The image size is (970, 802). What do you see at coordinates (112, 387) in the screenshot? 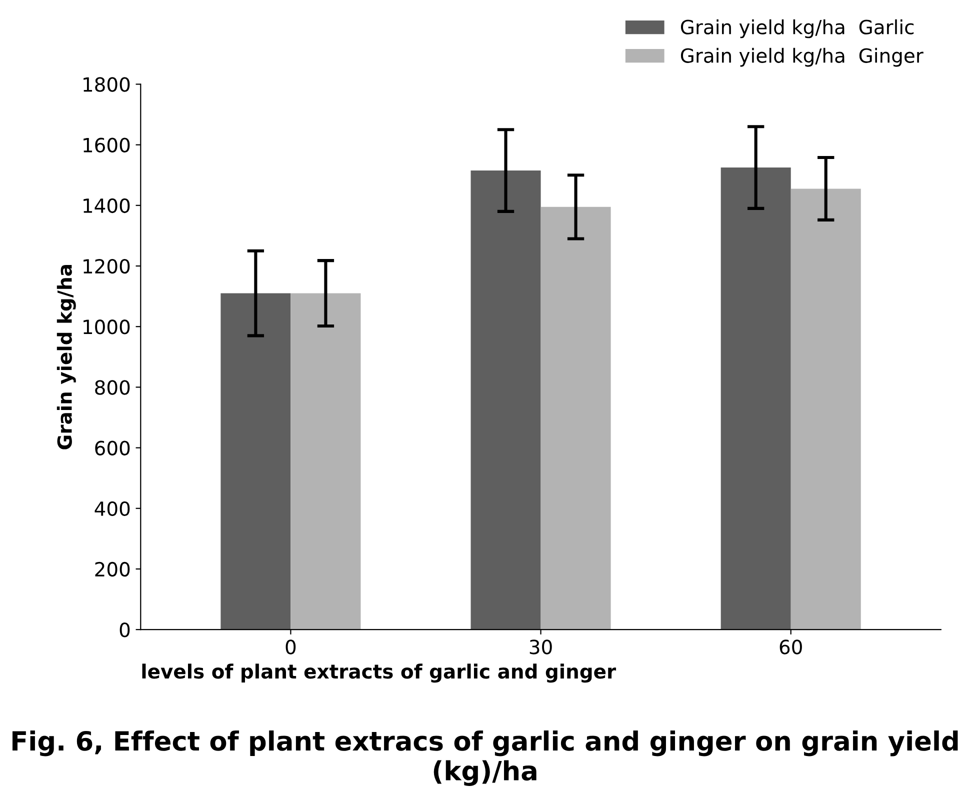
I see `y-tick-label: 800` at bounding box center [112, 387].